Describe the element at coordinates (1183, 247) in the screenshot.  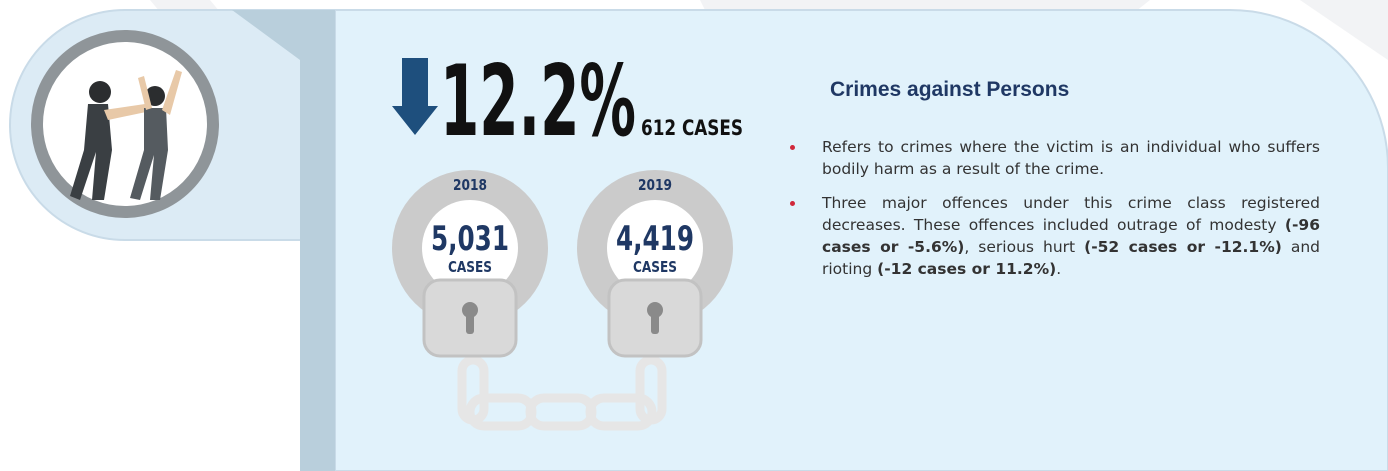
I see `bold-text: (-52 cases or -12.1%)` at that location.